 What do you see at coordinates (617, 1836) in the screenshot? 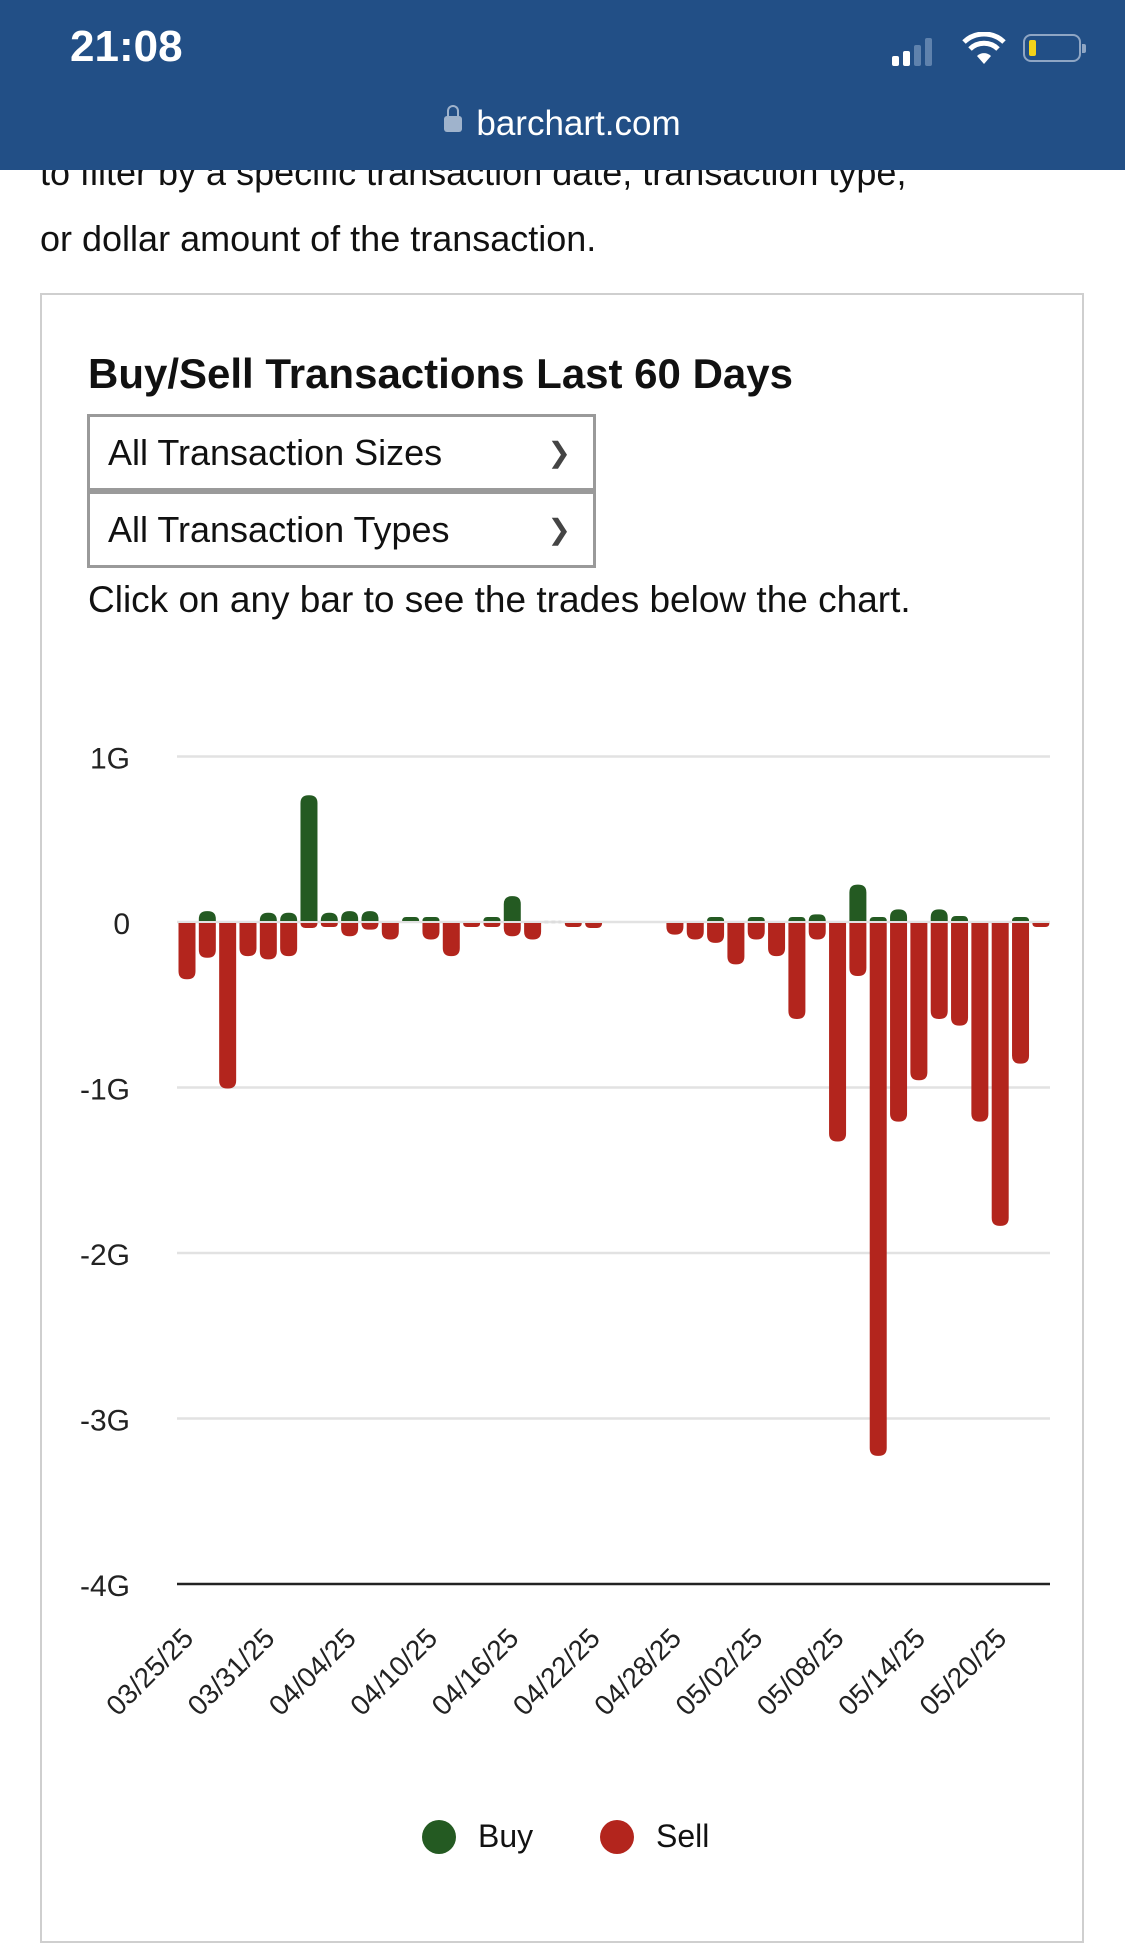
I see `sell-dot-icon` at bounding box center [617, 1836].